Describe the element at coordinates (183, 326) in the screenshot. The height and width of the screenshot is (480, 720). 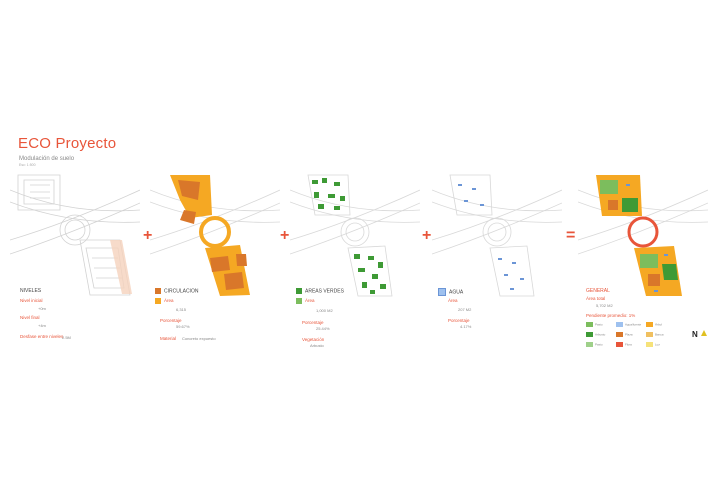
I see `circulacion-percent-value: 59.67%` at that location.